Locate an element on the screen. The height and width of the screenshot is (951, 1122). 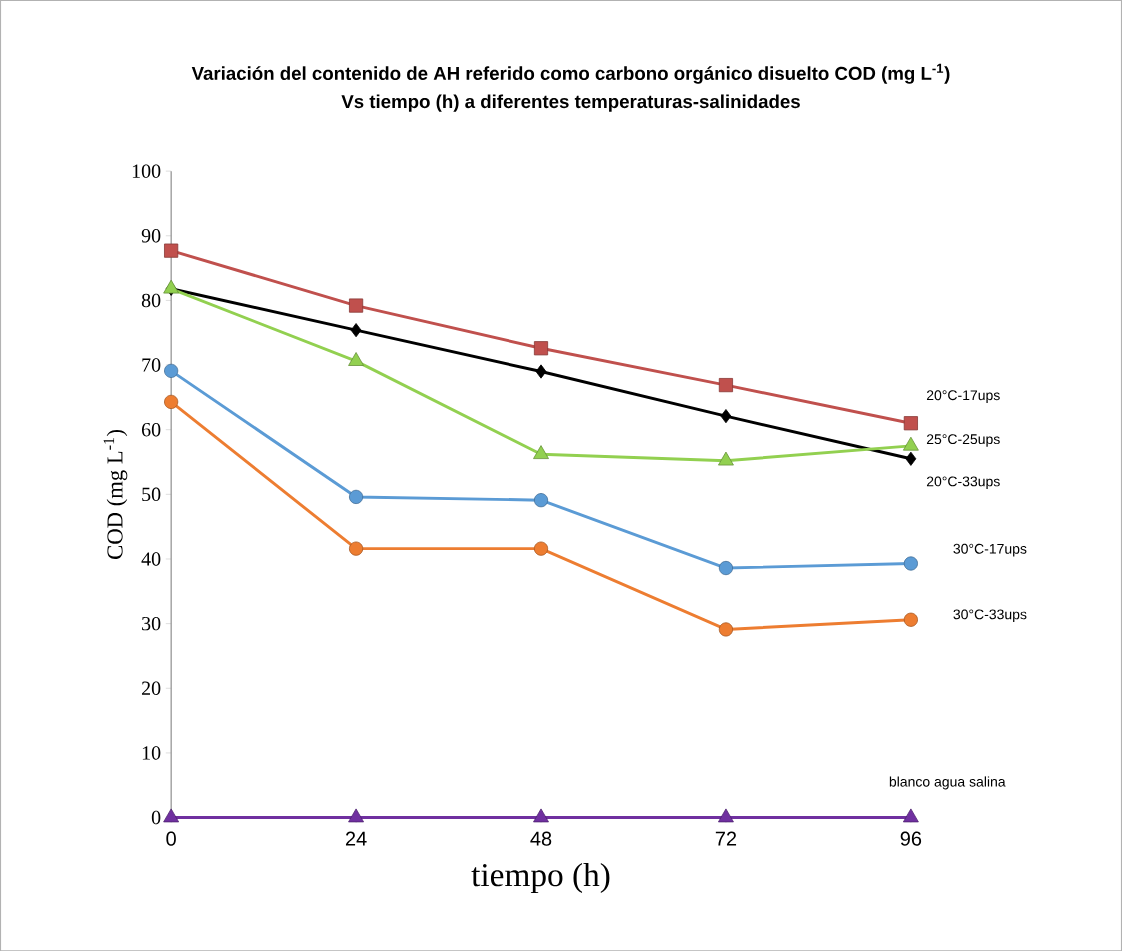
y-tick-label: 10 is located at coordinates (151, 752).